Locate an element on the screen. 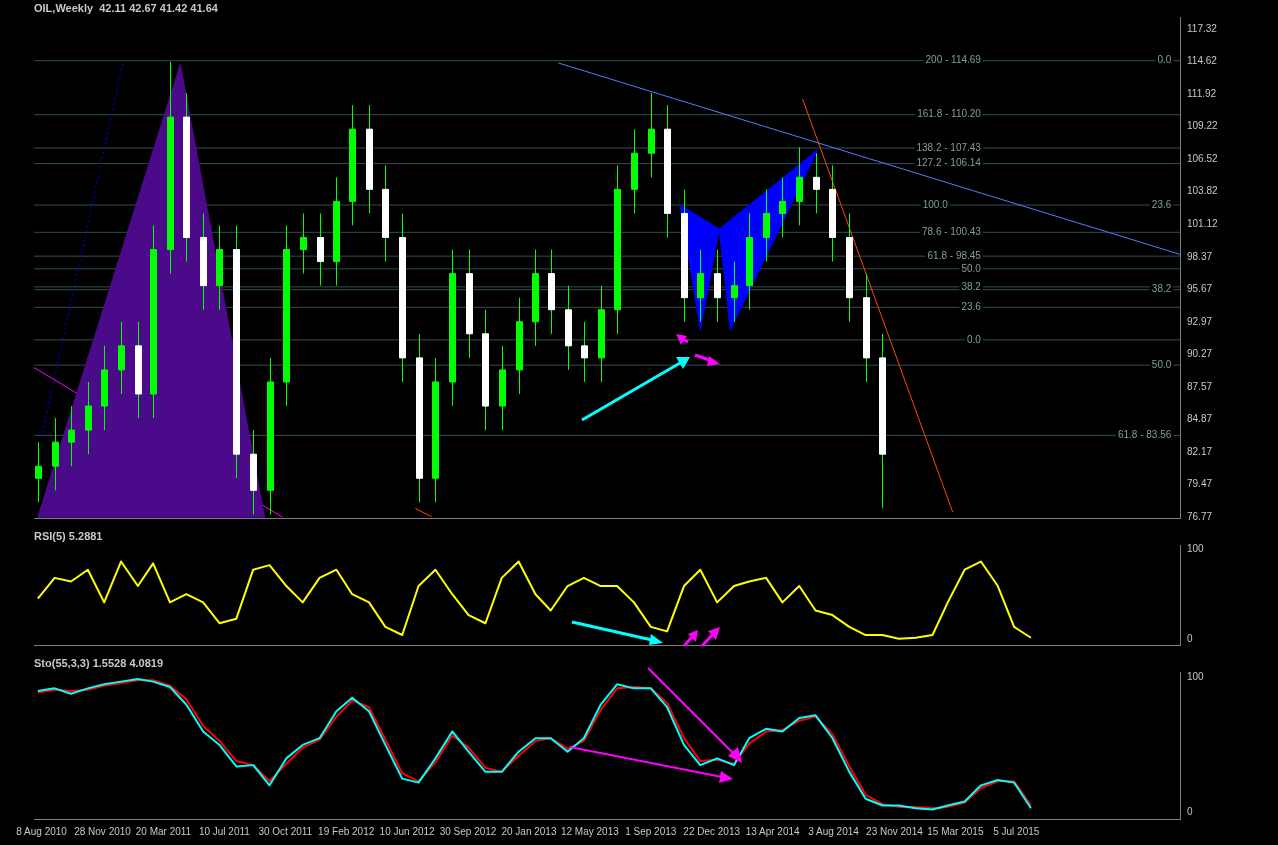 Image resolution: width=1278 pixels, height=845 pixels. x-tick-label: 19 Feb 2012 is located at coordinates (346, 831).